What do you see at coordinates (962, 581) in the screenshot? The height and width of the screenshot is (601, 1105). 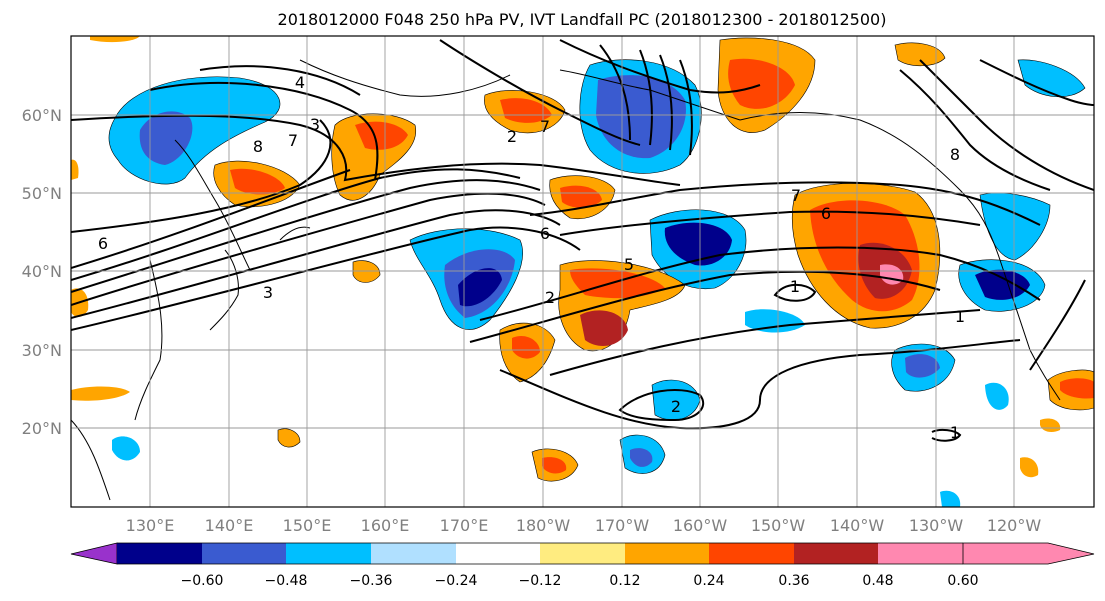 I see `colorbar-tick-label: 0.60` at bounding box center [962, 581].